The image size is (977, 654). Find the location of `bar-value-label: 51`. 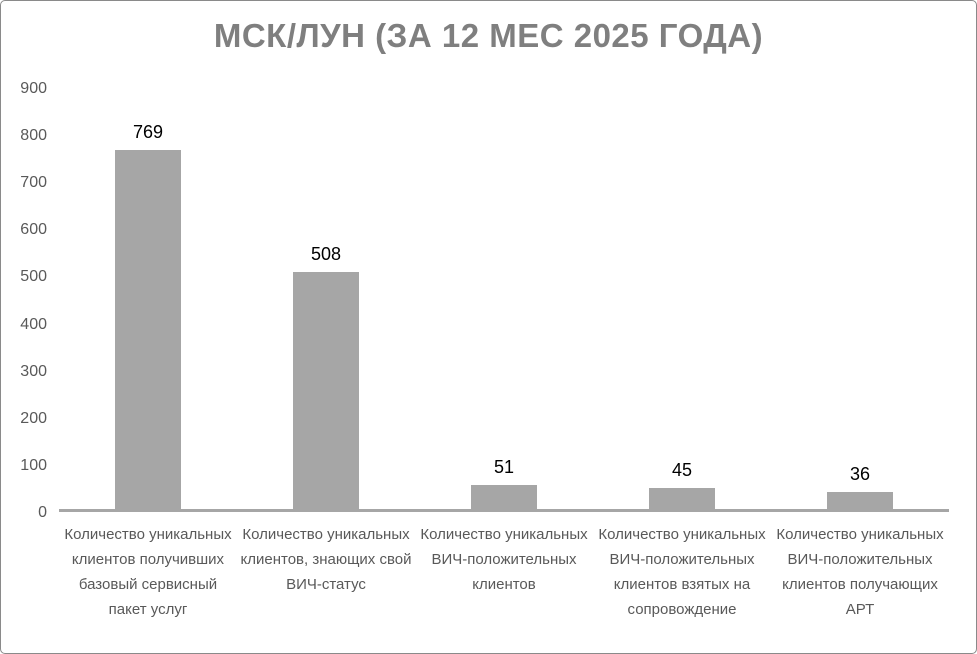

bar-value-label: 51 is located at coordinates (504, 467).